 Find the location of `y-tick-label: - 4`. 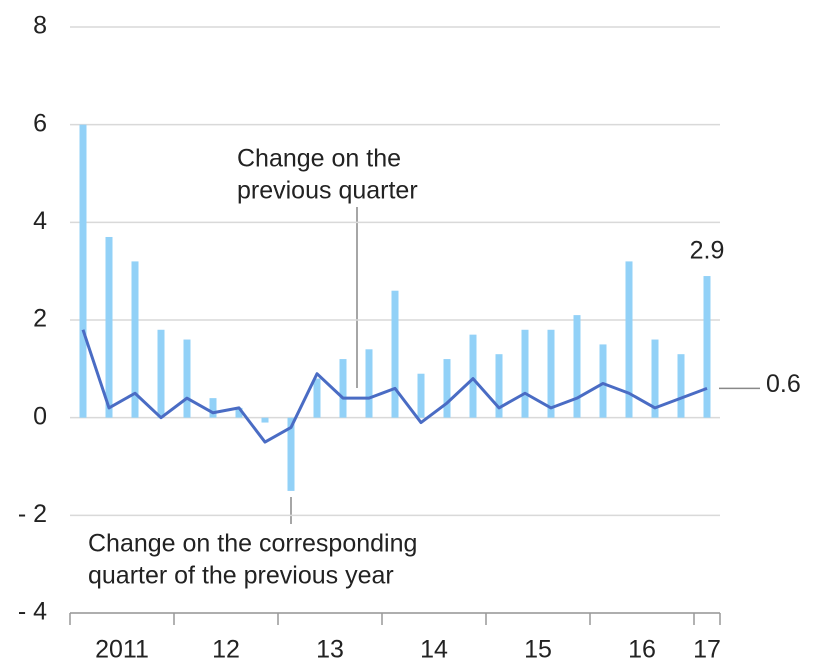

y-tick-label: - 4 is located at coordinates (32, 612).